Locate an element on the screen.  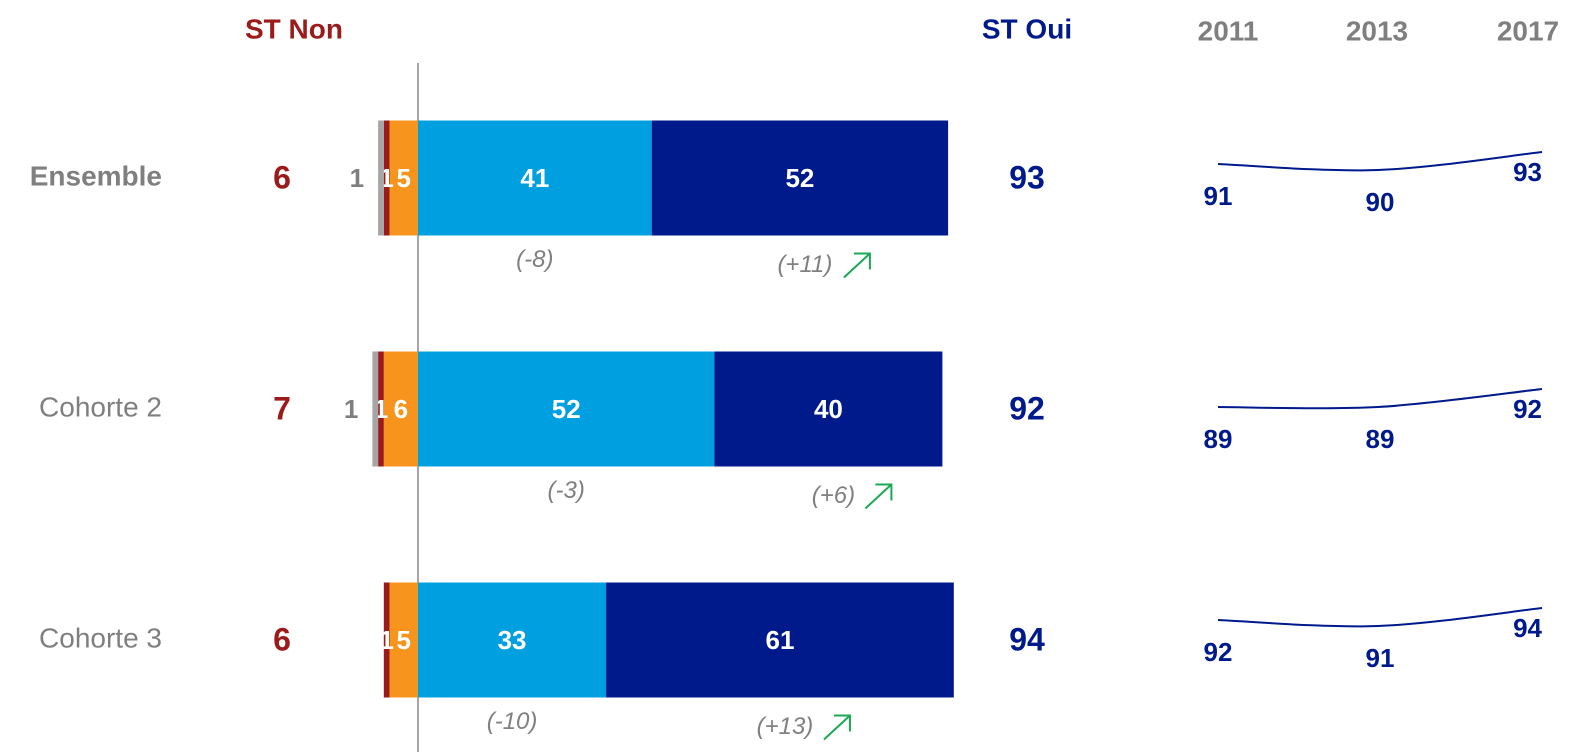
category-label: Cohorte 3 is located at coordinates (100, 637).